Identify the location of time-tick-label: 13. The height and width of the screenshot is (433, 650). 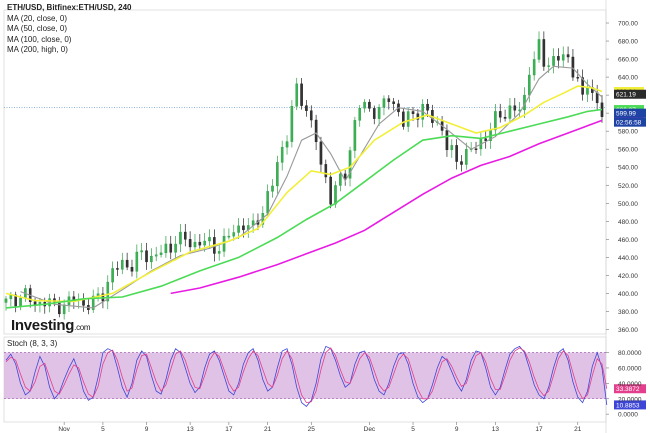
(496, 429).